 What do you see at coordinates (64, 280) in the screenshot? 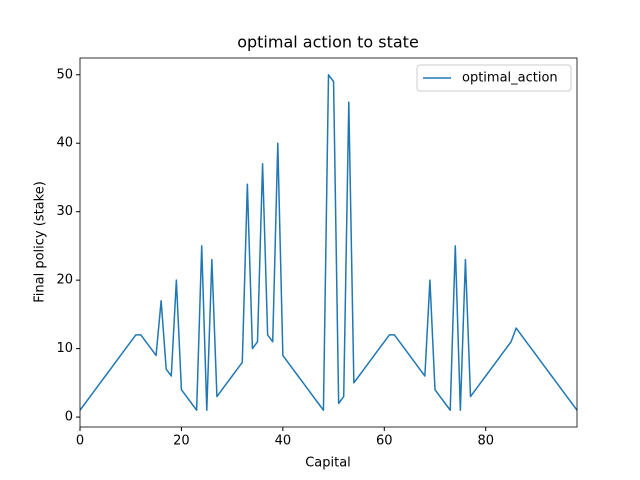
I see `y-tick-label: 20` at bounding box center [64, 280].